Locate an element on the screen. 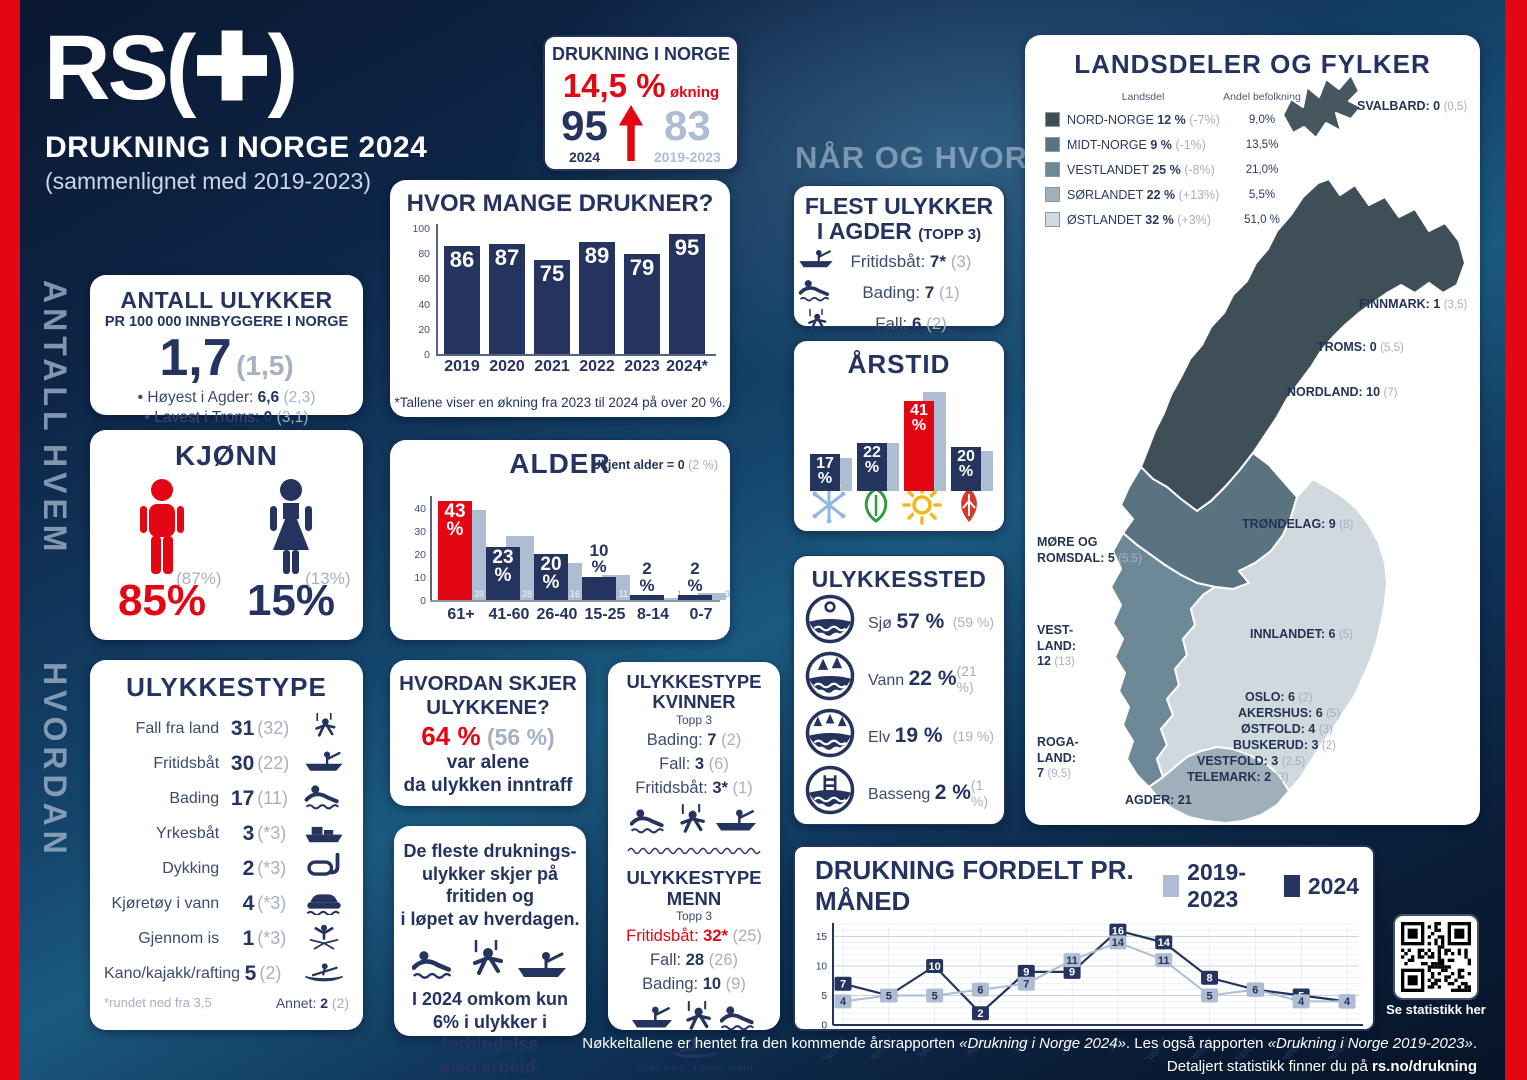  left-red-border is located at coordinates (10, 540).